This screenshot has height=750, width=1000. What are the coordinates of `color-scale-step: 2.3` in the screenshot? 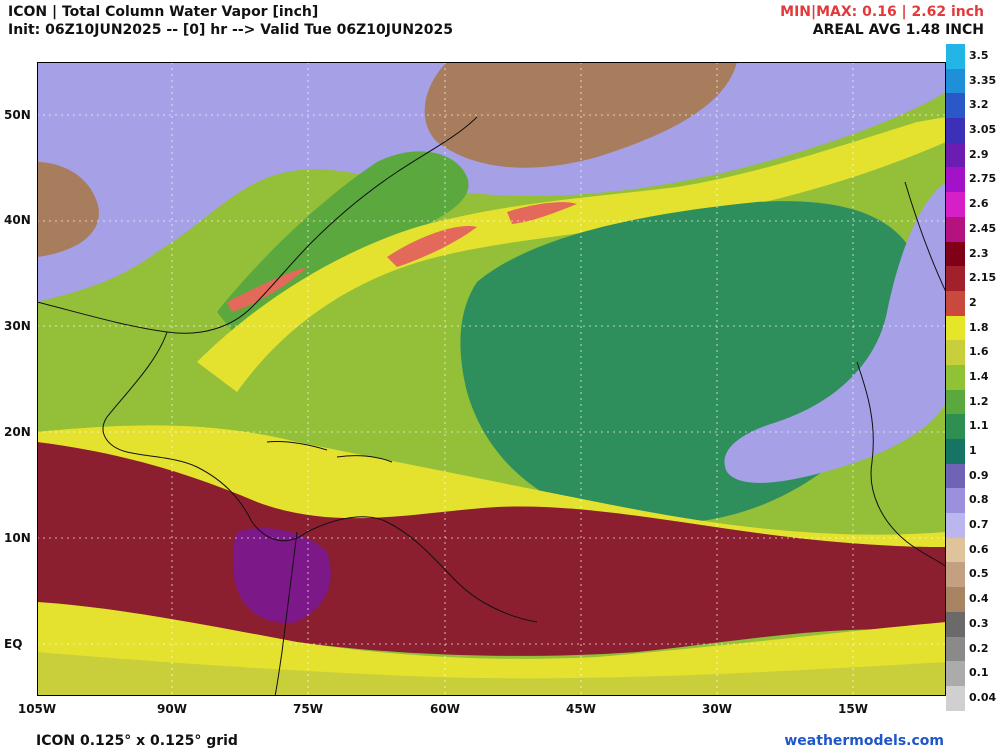 It's located at (973, 254).